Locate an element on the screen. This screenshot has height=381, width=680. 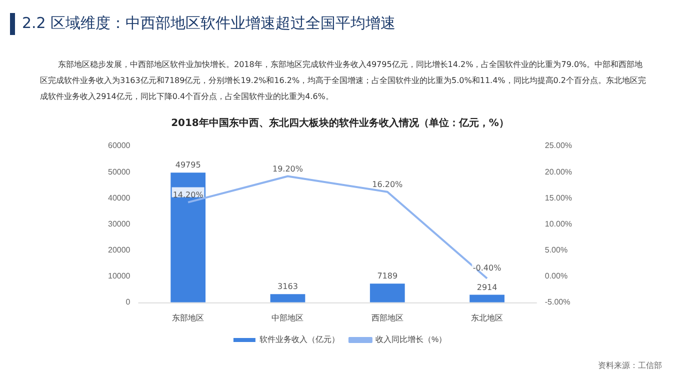
data-label: 16.20% is located at coordinates (388, 184).